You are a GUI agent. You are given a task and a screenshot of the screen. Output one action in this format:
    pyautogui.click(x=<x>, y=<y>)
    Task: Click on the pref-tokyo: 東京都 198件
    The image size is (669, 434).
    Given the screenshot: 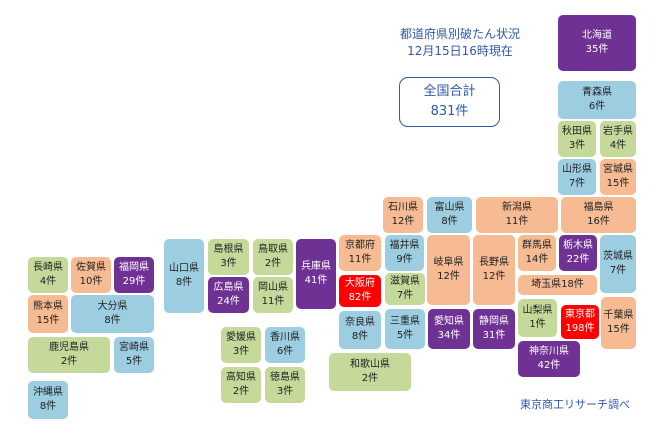 What is the action you would take?
    pyautogui.click(x=580, y=322)
    